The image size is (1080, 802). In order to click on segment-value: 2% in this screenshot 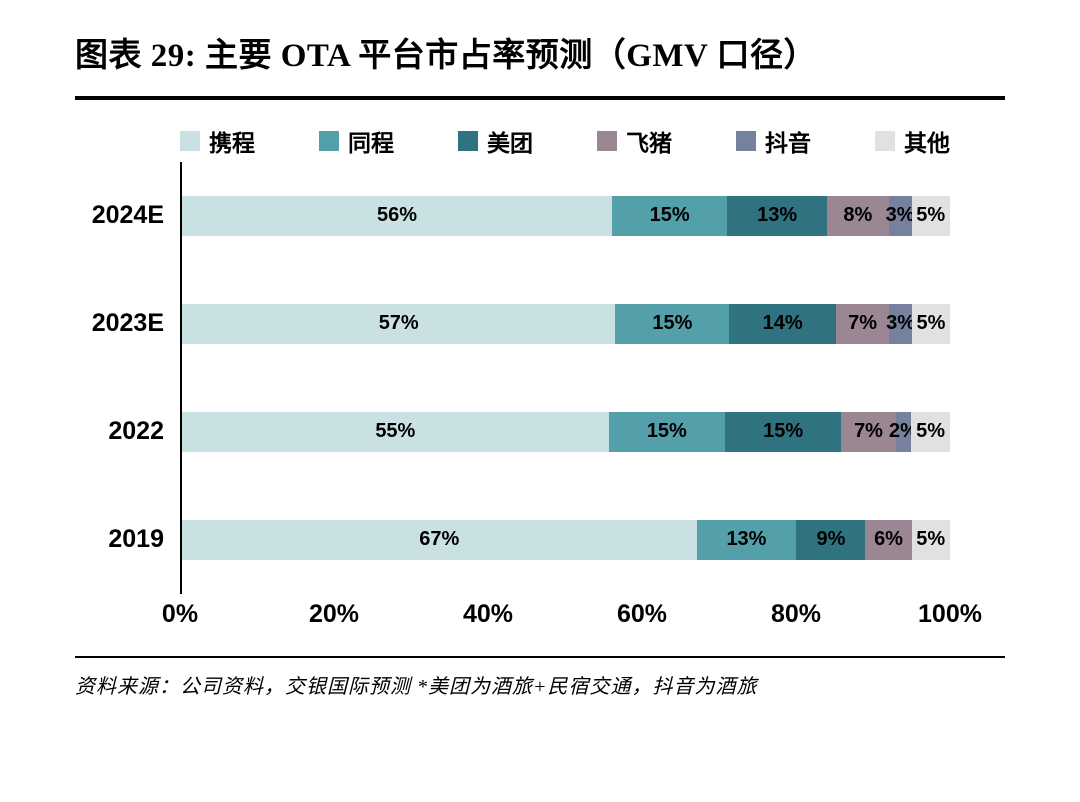, I will do `click(903, 431)`.